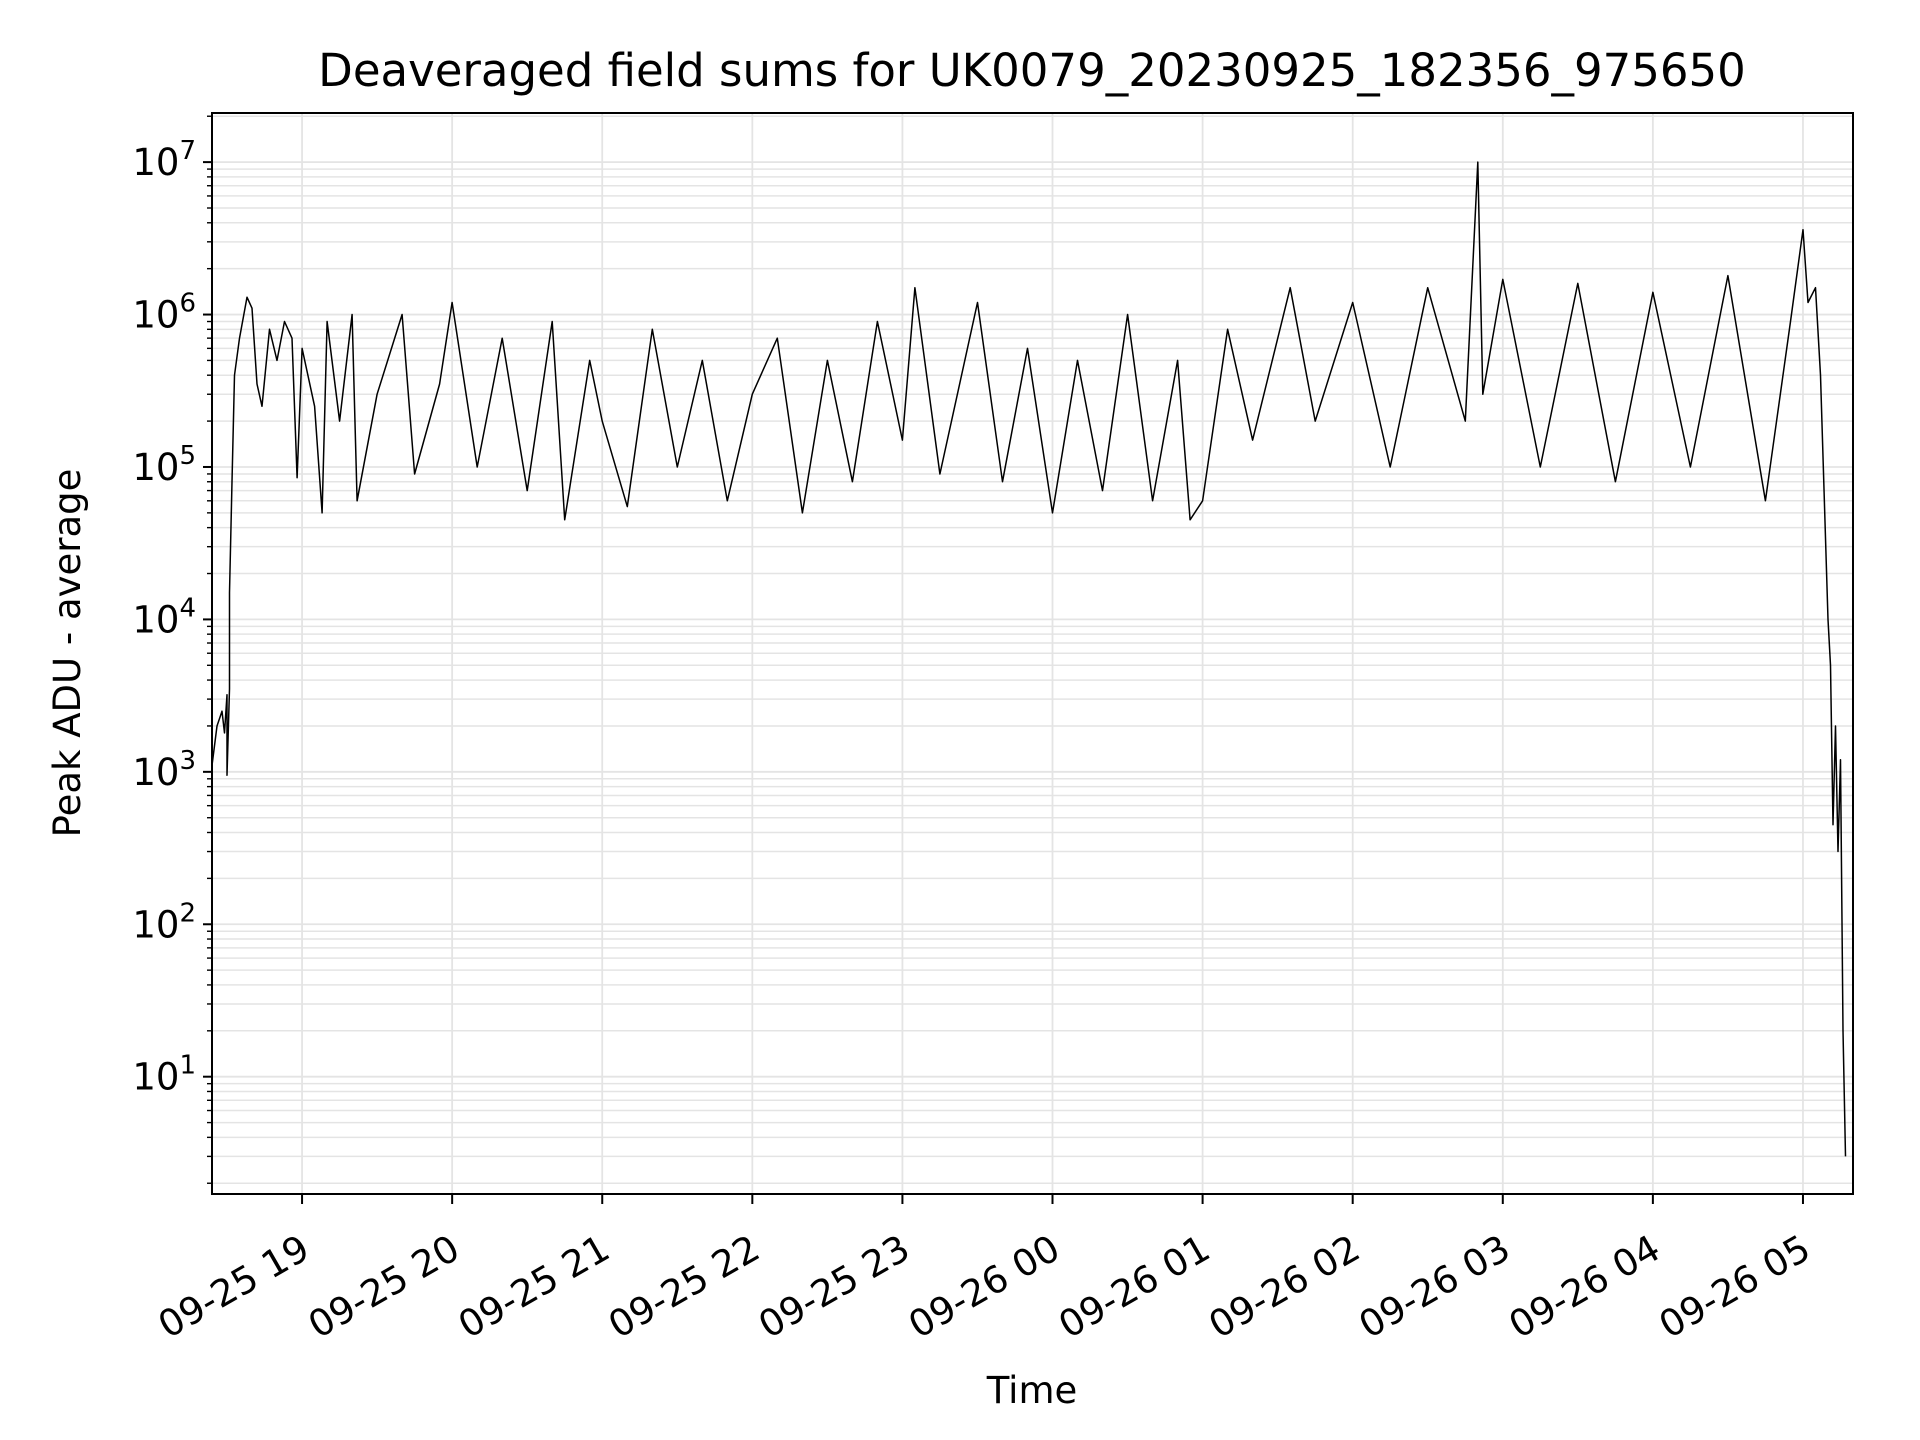 The height and width of the screenshot is (1440, 1920). I want to click on y-tick-label: 101, so click(164, 1075).